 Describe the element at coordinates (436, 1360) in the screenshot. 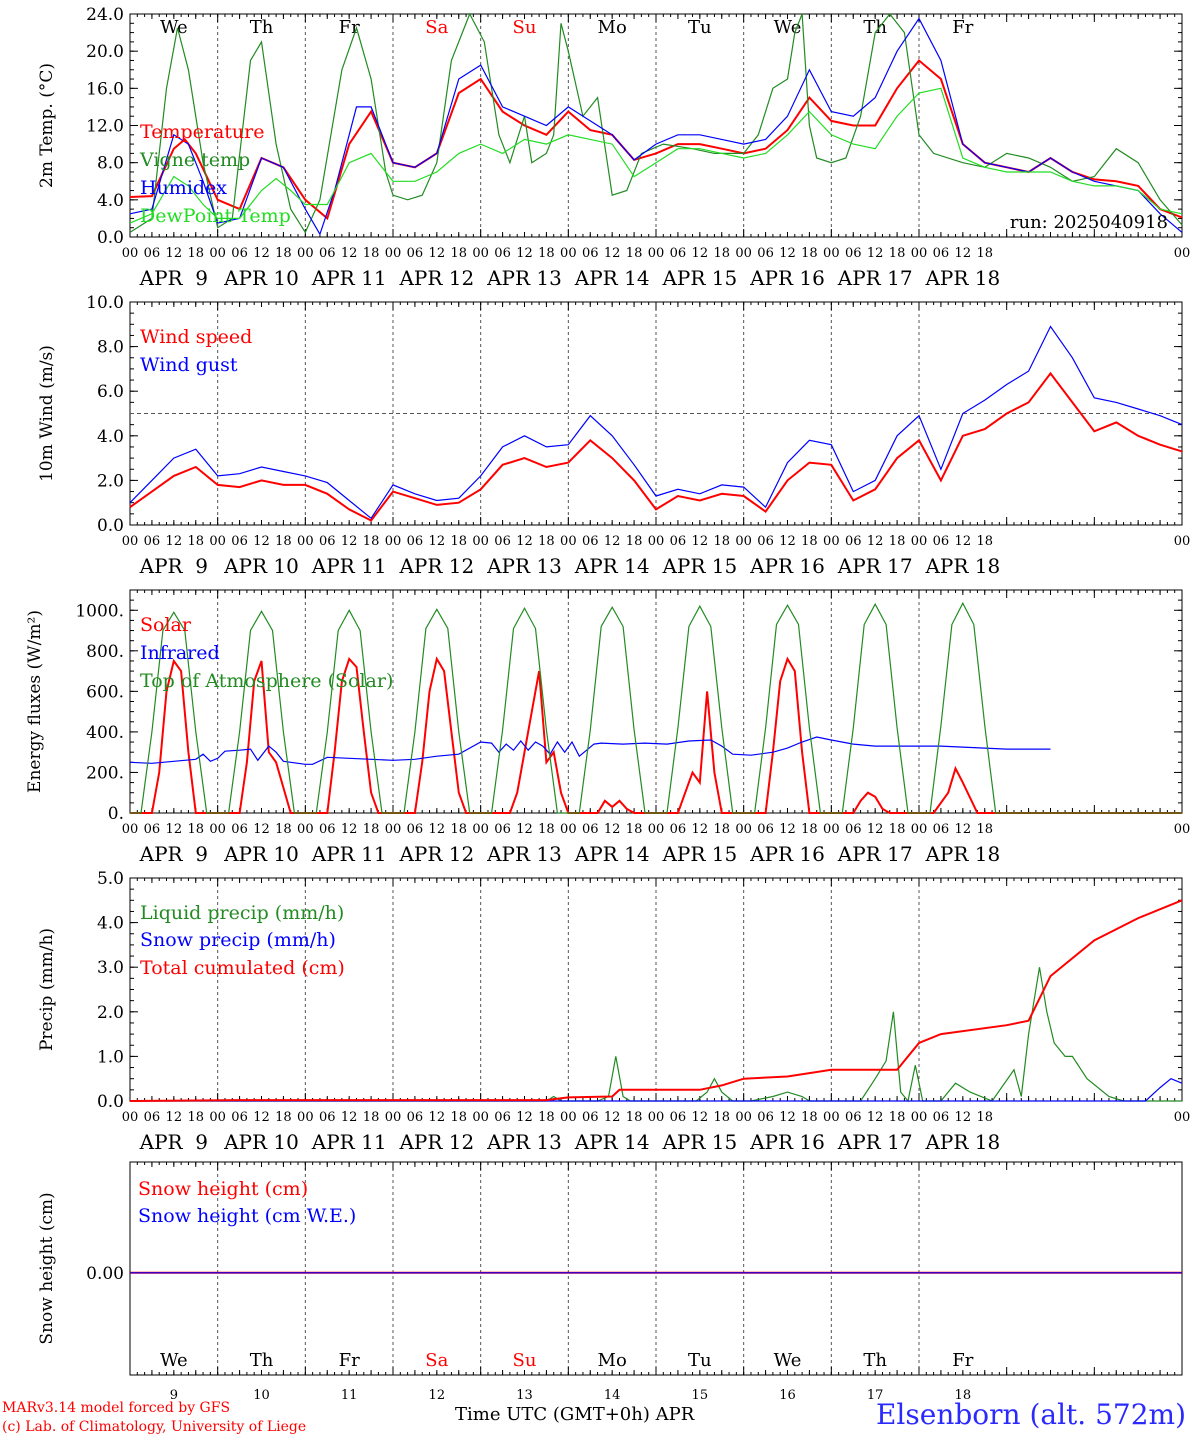

I see `weekday-label: Sa` at that location.